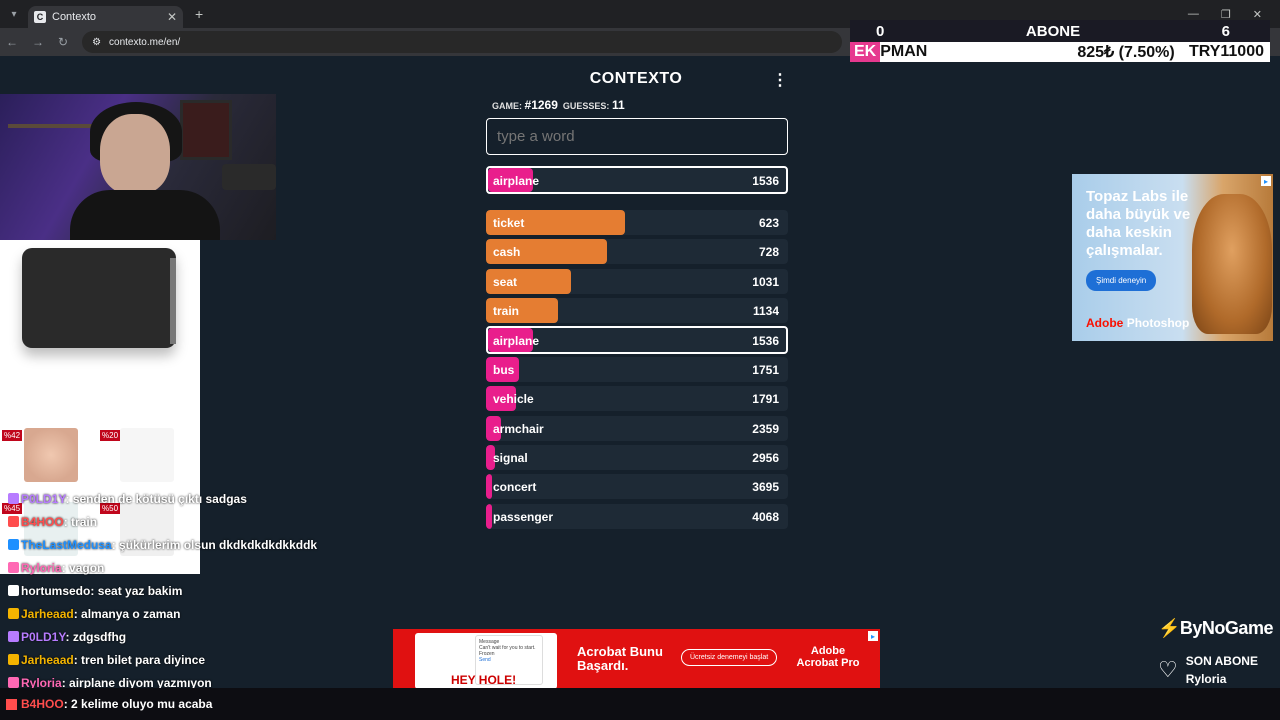  What do you see at coordinates (518, 429) in the screenshot?
I see `guess-word: armchair` at bounding box center [518, 429].